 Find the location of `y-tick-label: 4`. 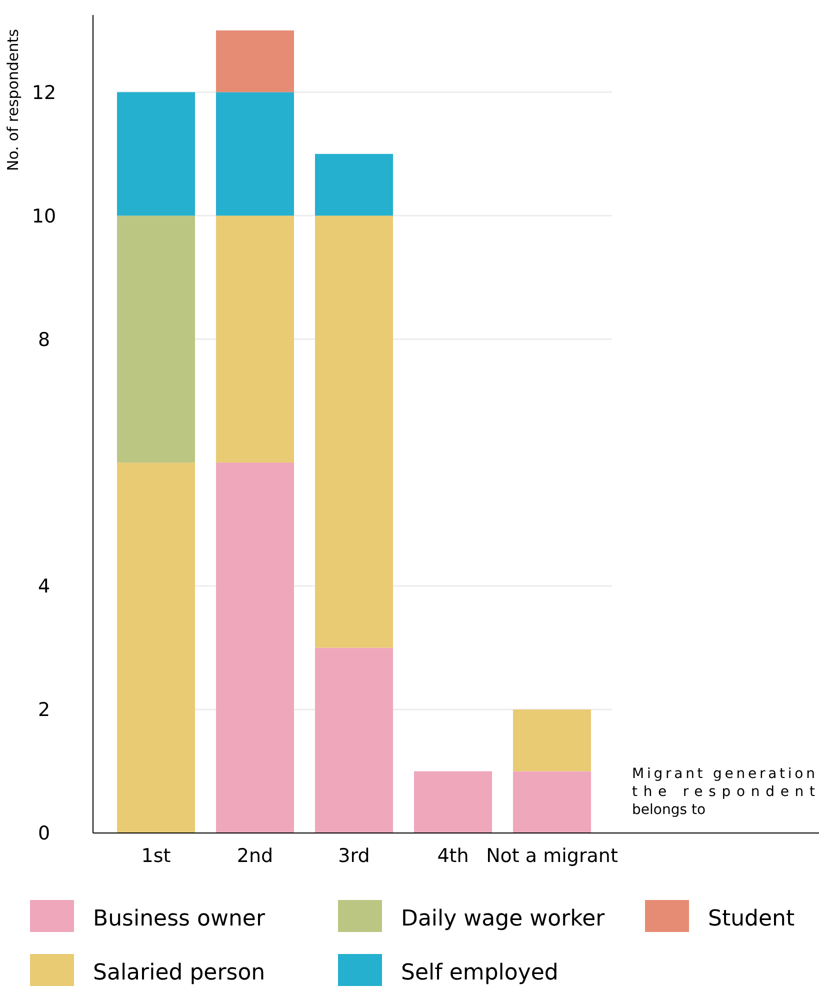

y-tick-label: 4 is located at coordinates (44, 587).